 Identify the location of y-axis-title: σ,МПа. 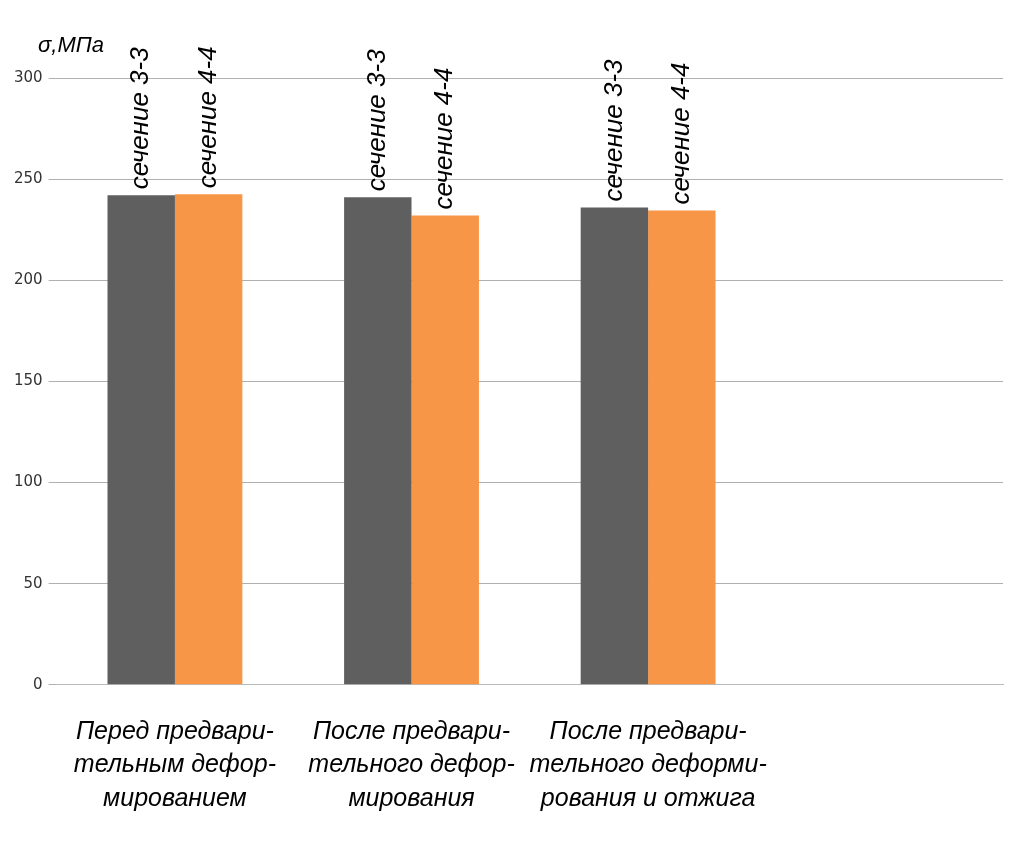
(71, 45).